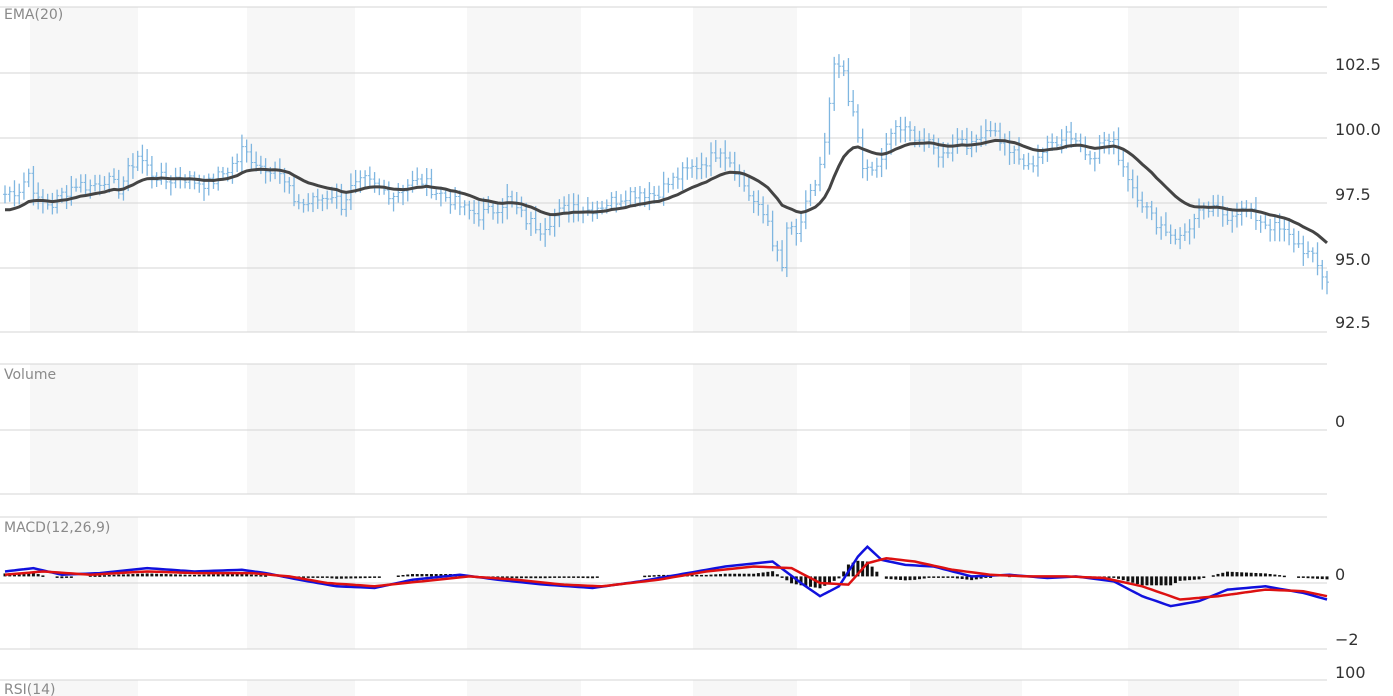 The image size is (1393, 696). What do you see at coordinates (33, 15) in the screenshot?
I see `price-panel-title: EMA(20)` at bounding box center [33, 15].